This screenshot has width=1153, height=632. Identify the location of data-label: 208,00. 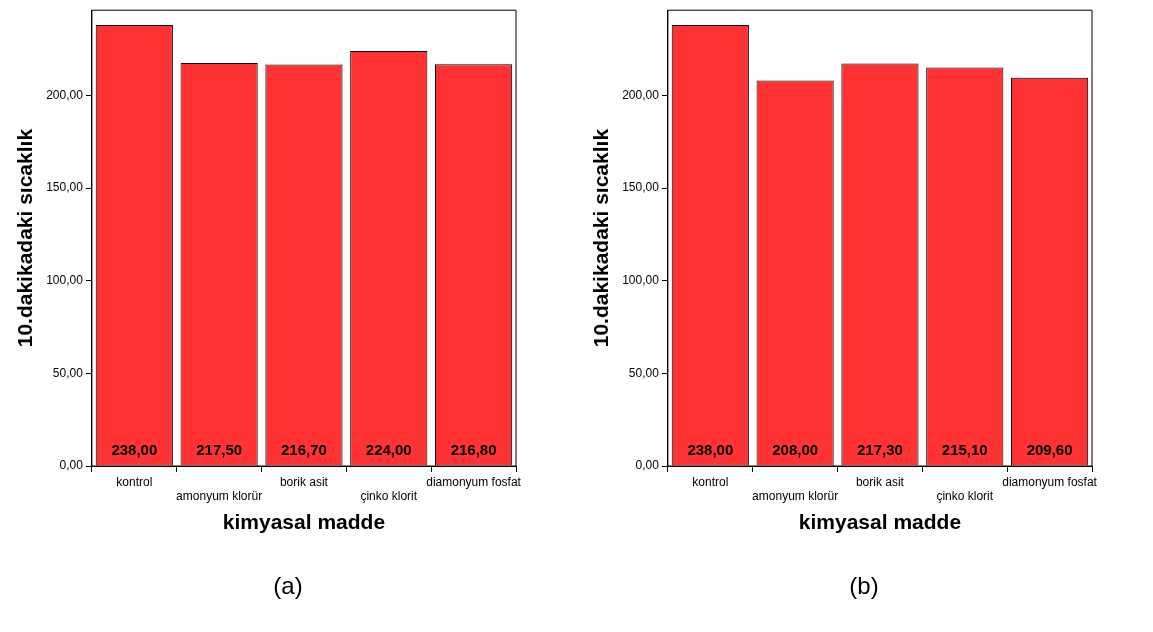
(795, 449).